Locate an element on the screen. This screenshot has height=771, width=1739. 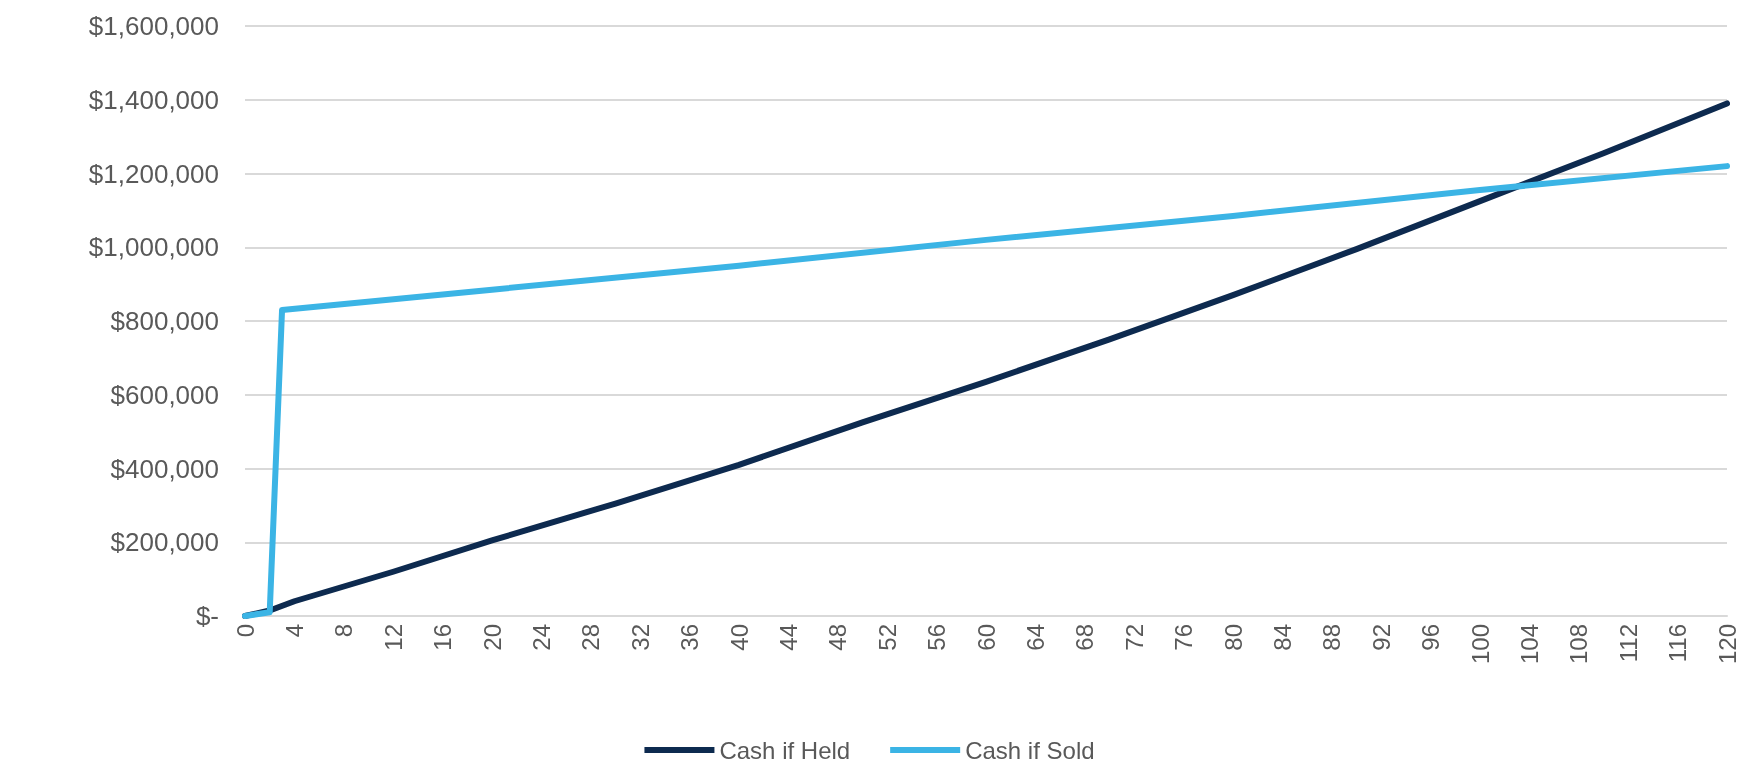
x-tick-label: 28 is located at coordinates (591, 637).